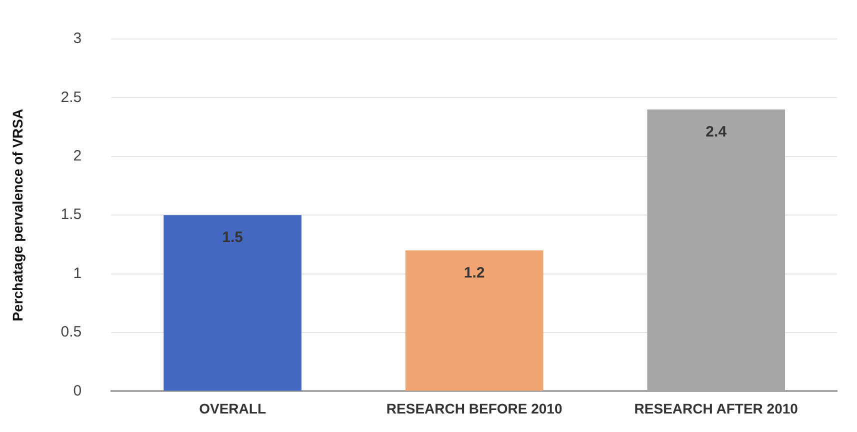 The image size is (857, 432). I want to click on y-tick-label: 1, so click(77, 273).